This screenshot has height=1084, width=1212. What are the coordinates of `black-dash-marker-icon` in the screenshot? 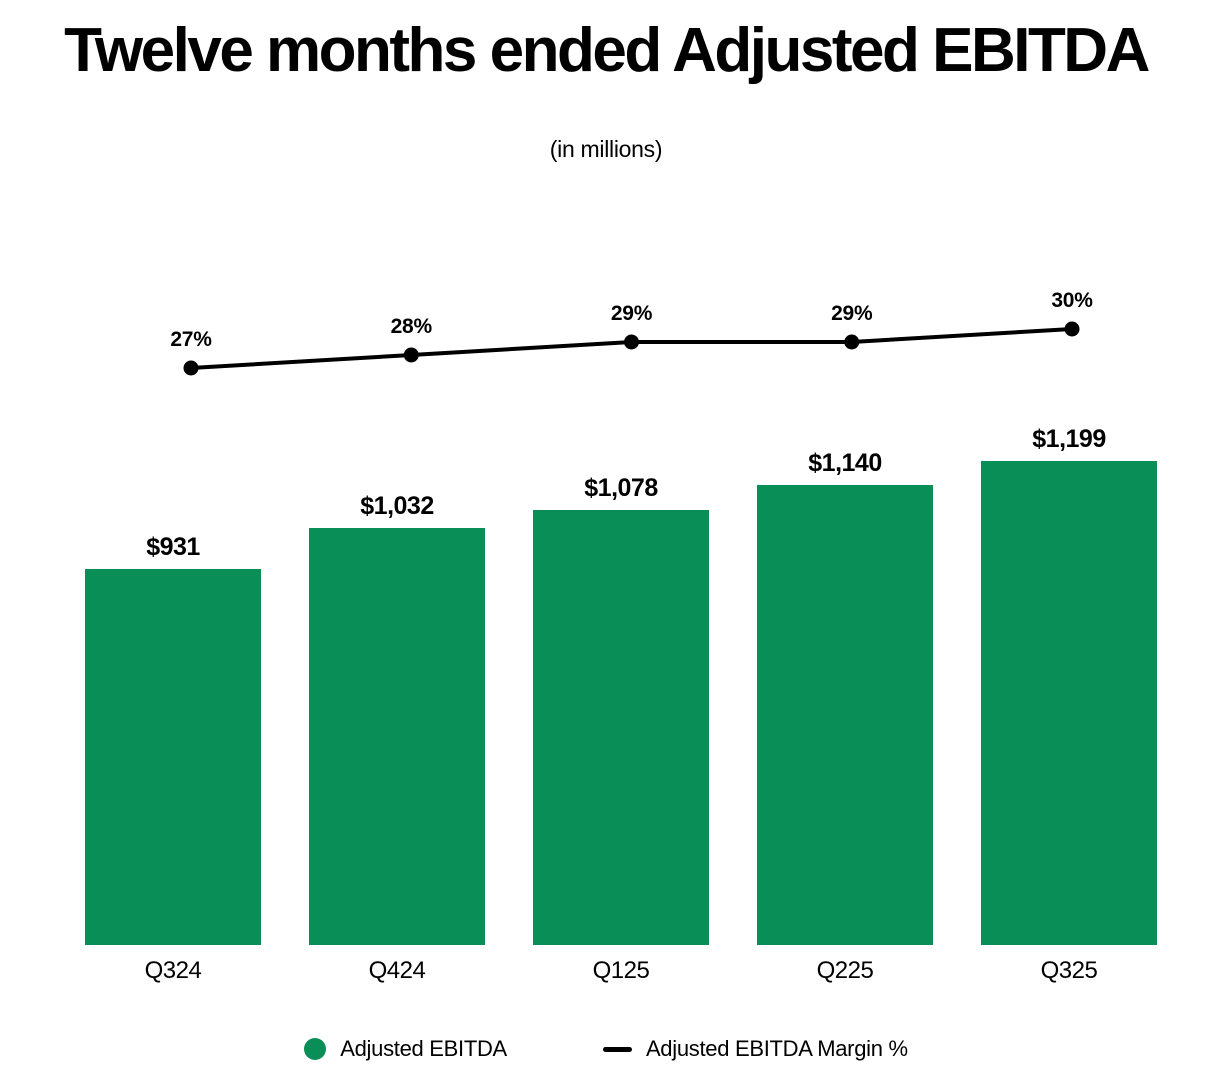 It's located at (617, 1049).